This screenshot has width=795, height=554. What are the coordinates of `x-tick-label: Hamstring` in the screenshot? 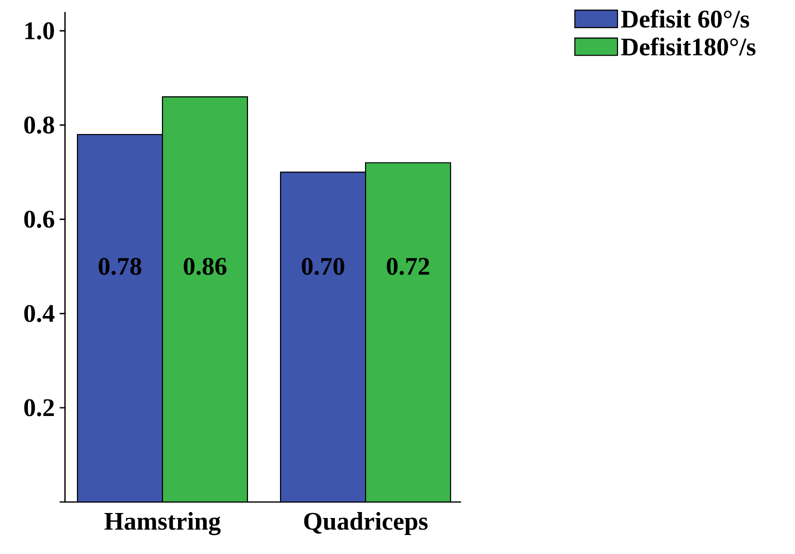 It's located at (162, 524).